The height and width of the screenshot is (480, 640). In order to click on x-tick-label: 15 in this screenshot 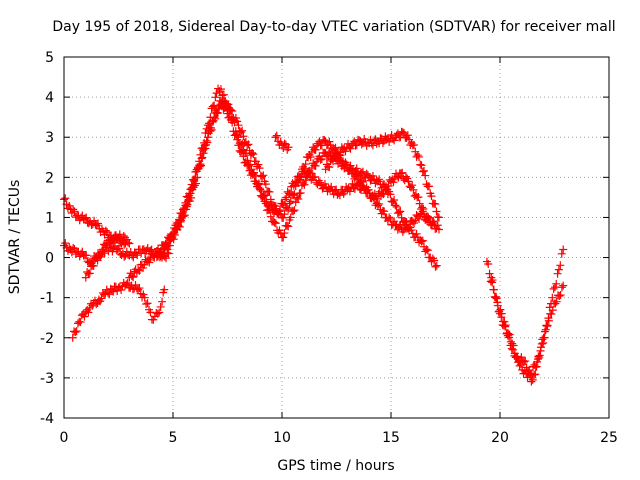, I will do `click(391, 438)`.